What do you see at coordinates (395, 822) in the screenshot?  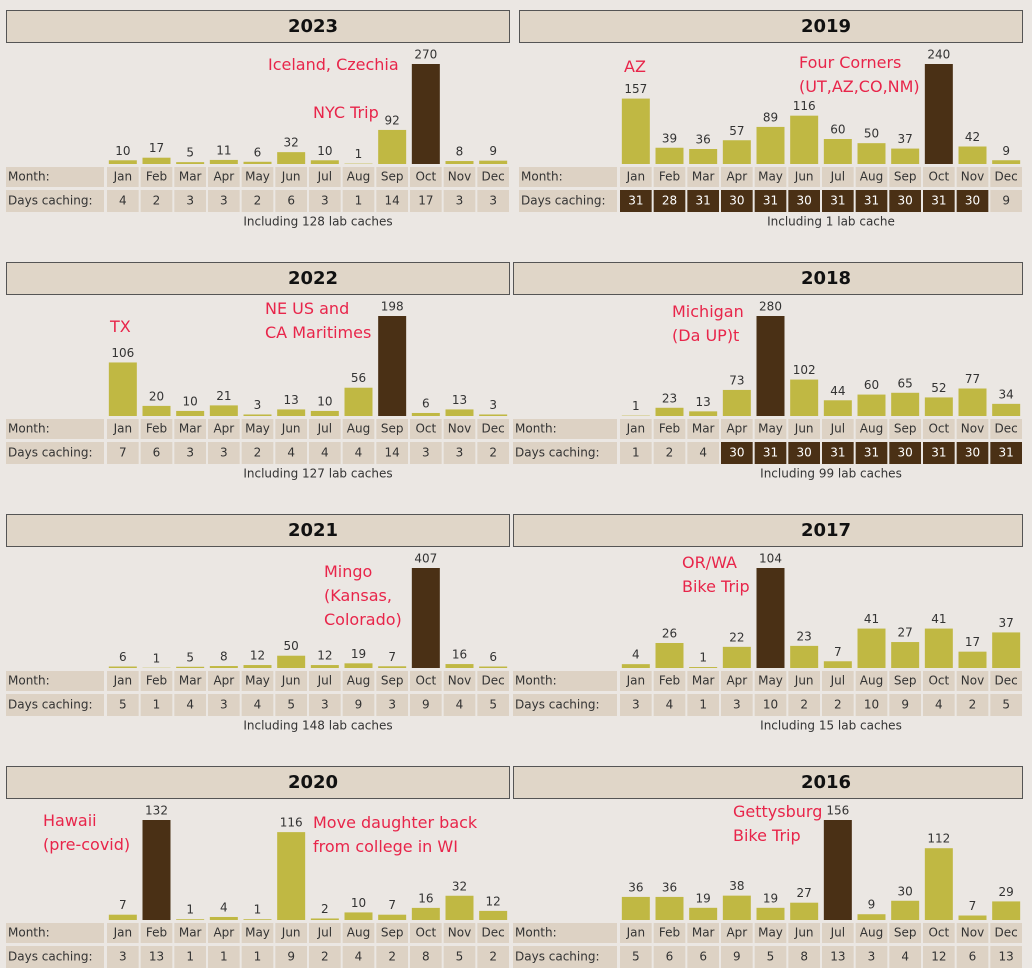 I see `annotation: Move daughter back` at bounding box center [395, 822].